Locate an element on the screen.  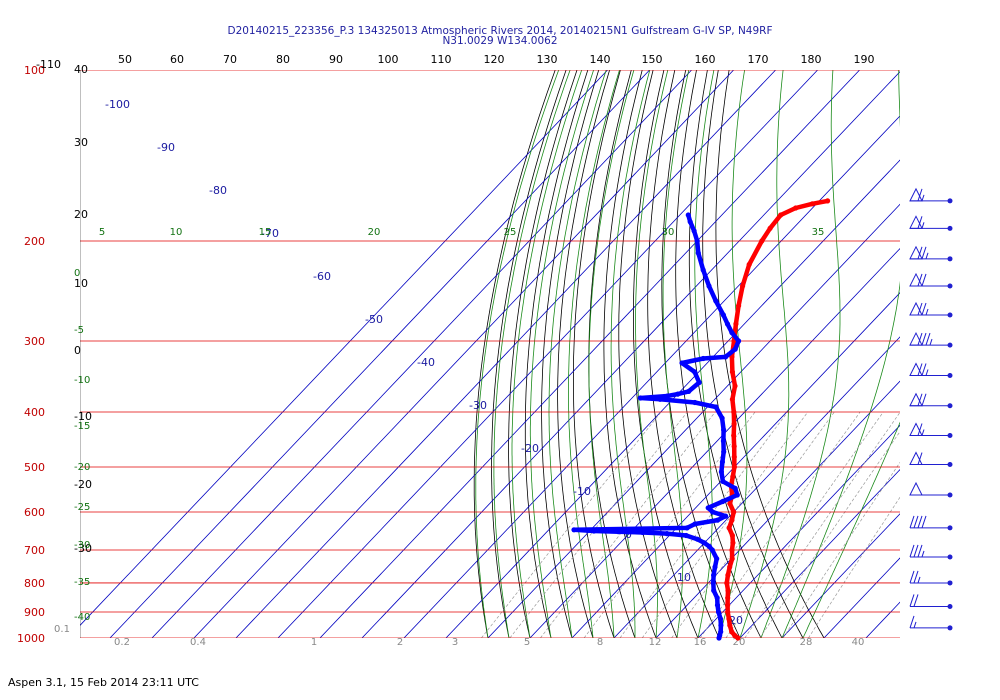
theta-top-label: 60 is located at coordinates (177, 59).